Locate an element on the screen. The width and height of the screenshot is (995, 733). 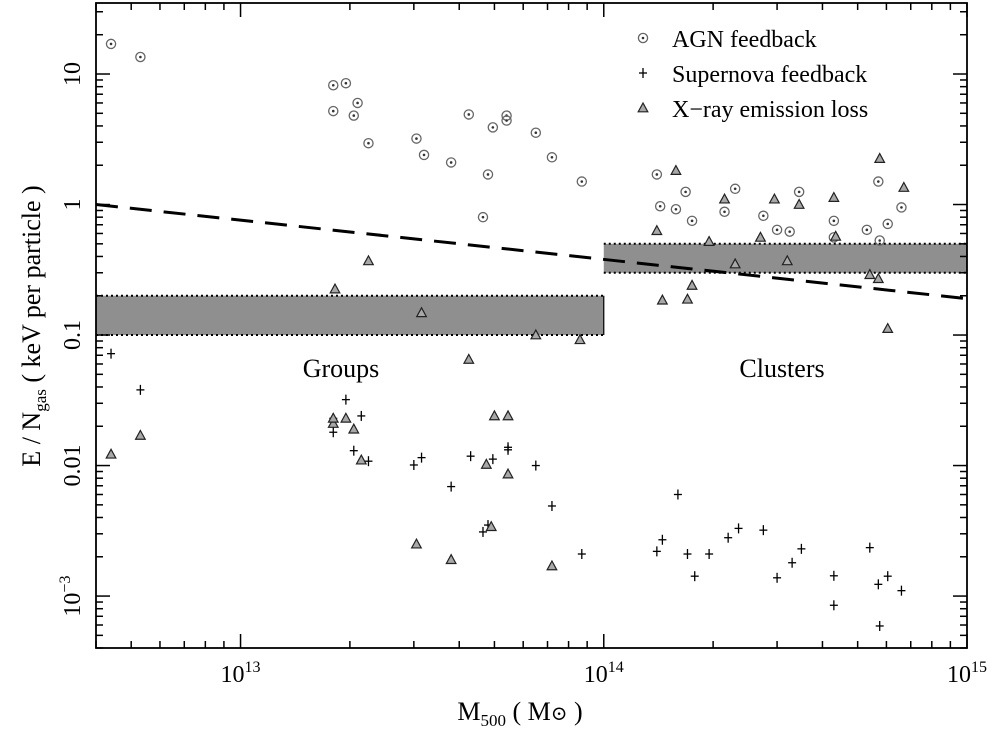
legend-marker-agn is located at coordinates (643, 38).